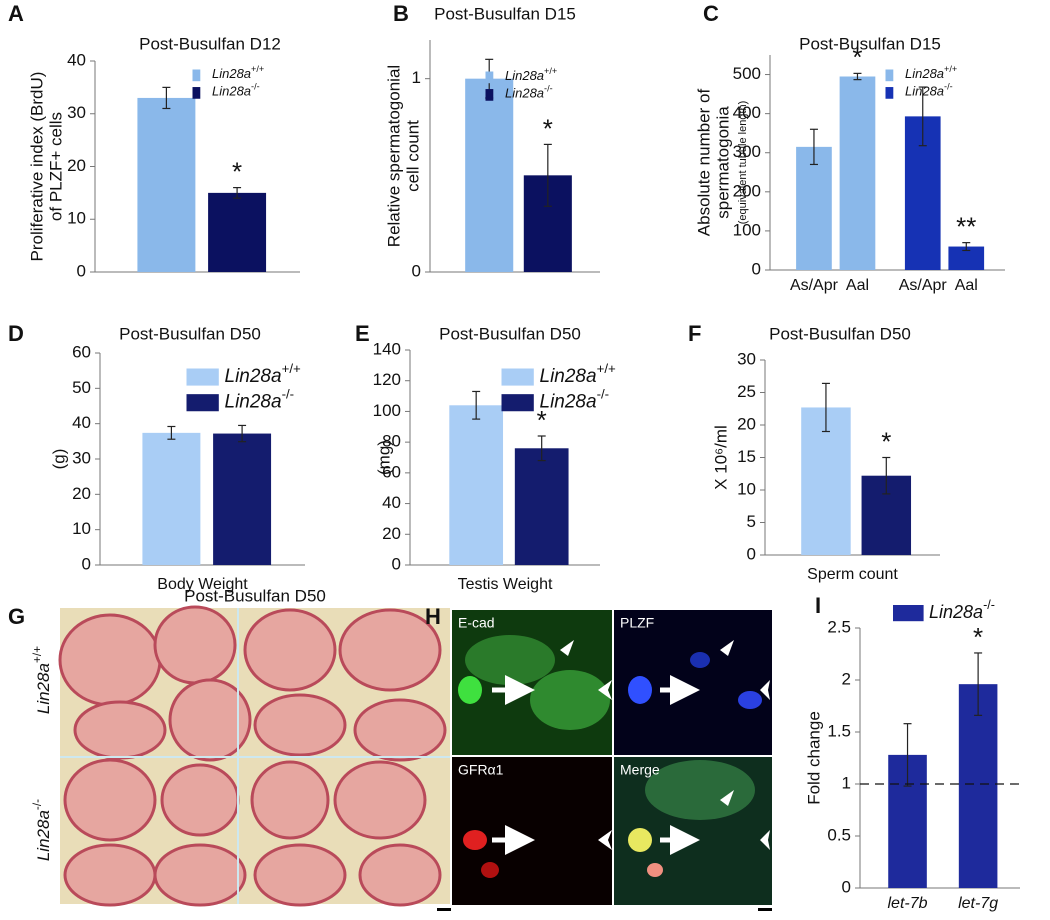 The width and height of the screenshot is (1050, 920). Describe the element at coordinates (839, 730) in the screenshot. I see `y-tick-label: 1.5` at that location.